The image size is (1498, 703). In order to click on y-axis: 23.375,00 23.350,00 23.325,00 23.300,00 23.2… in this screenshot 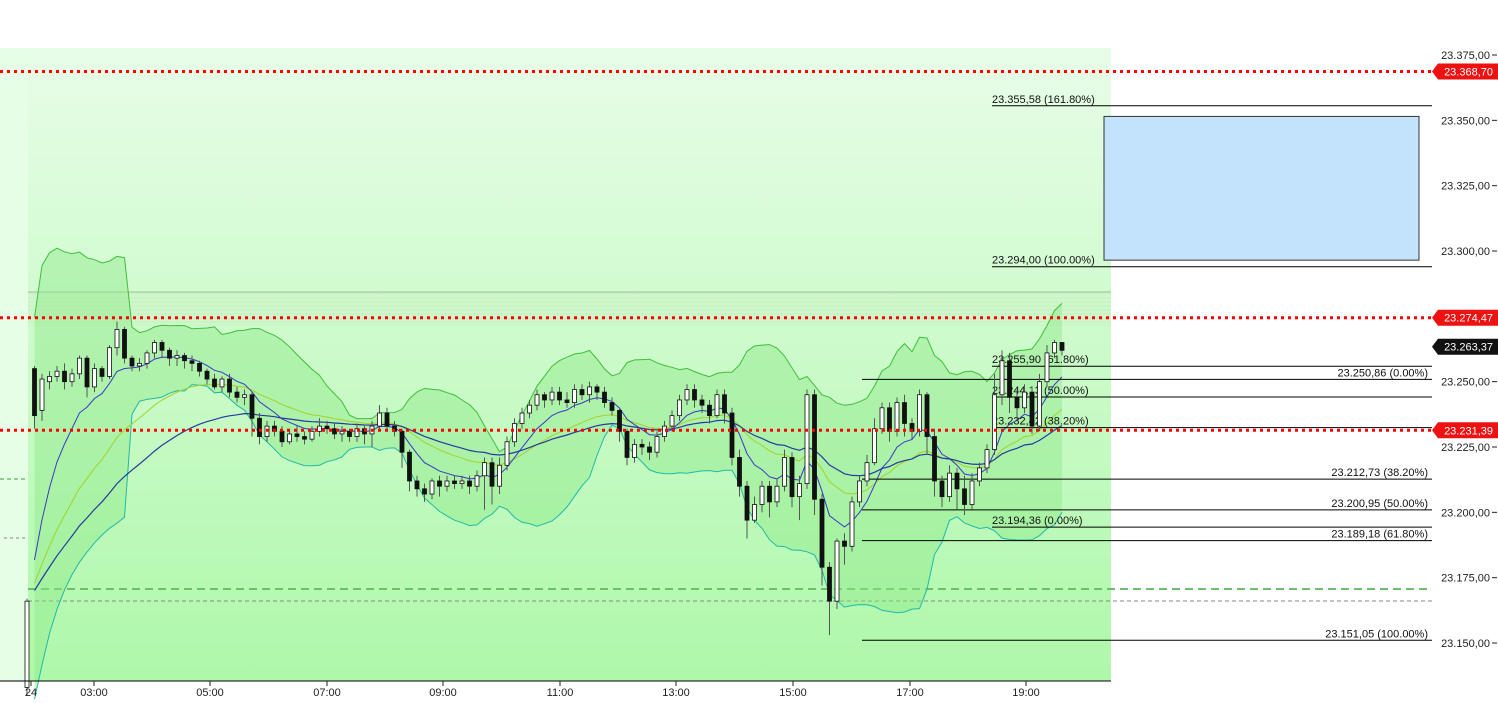, I will do `click(1469, 350)`.